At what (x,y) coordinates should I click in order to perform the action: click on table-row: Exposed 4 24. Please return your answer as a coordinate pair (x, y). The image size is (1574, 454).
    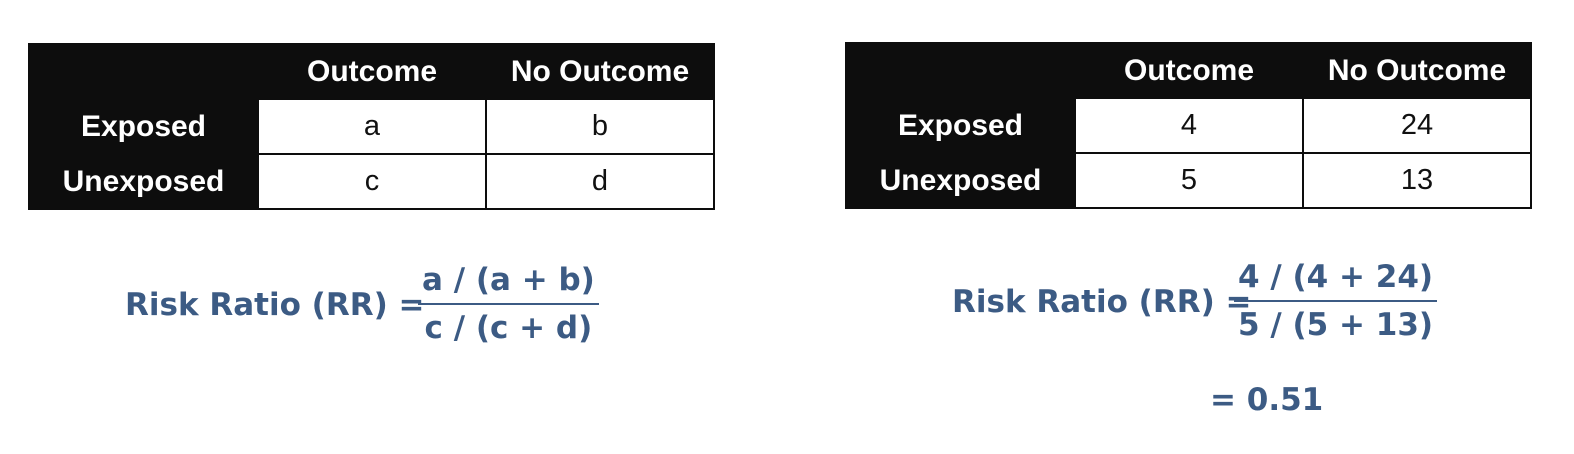
    Looking at the image, I should click on (1188, 125).